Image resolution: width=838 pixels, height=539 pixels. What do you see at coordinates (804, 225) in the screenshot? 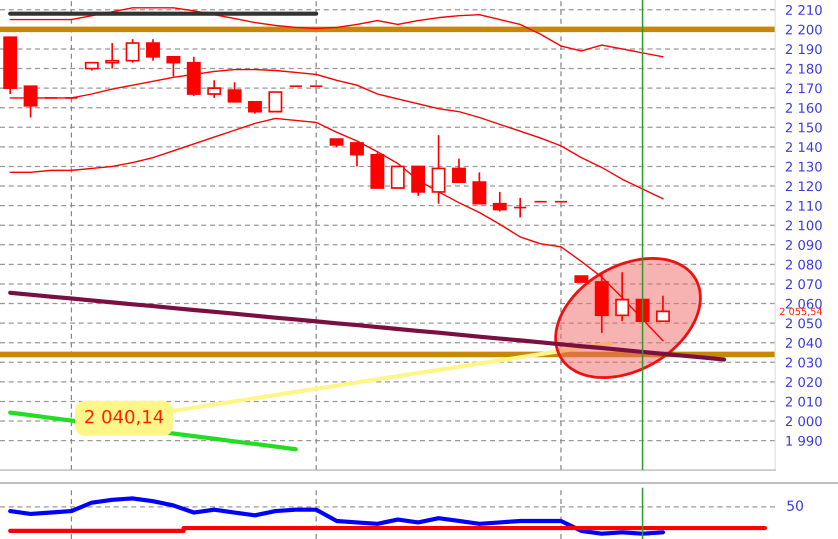
I see `y-tick-label: 2 100` at bounding box center [804, 225].